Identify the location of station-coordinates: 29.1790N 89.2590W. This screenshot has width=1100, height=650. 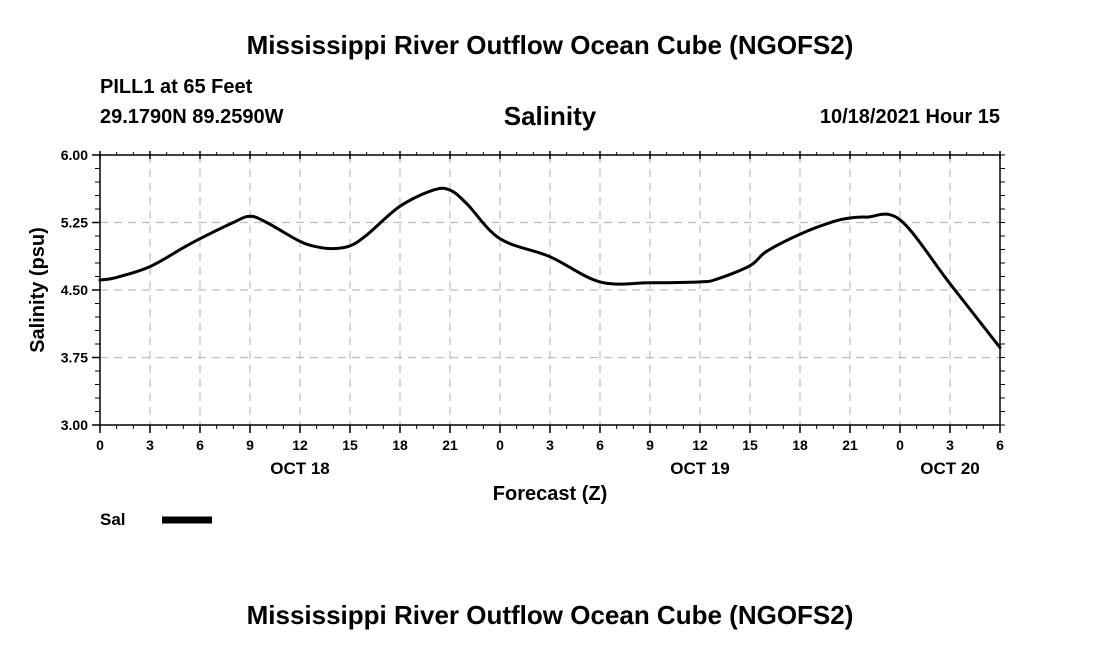
(192, 117).